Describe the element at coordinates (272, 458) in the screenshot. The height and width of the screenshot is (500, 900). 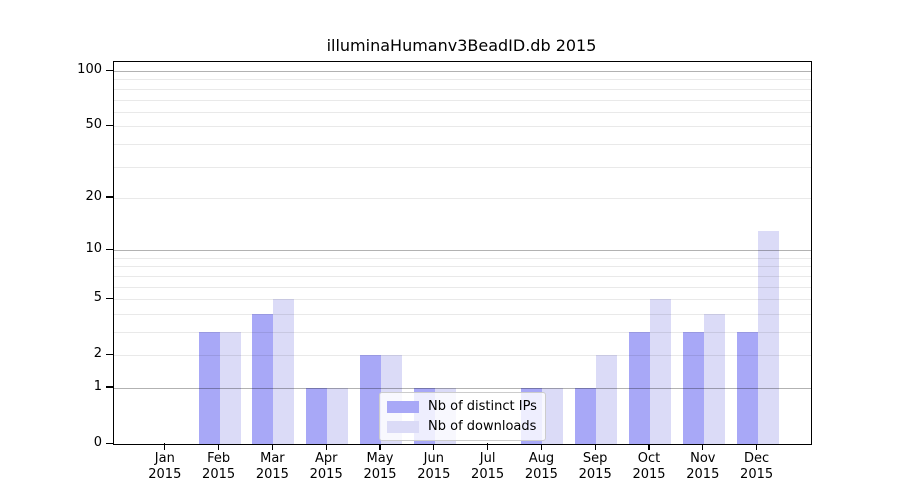
I see `x-tick-month: Mar` at that location.